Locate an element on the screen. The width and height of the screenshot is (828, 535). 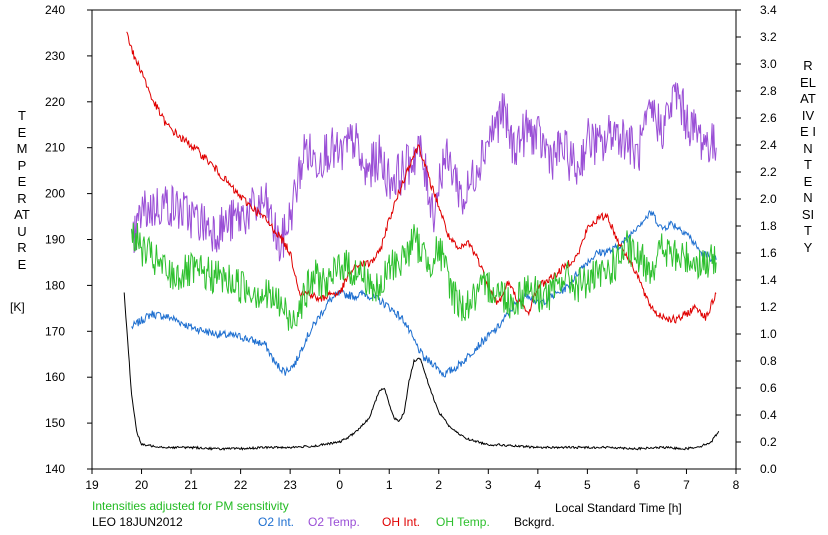
x-tick-label: 8 is located at coordinates (736, 485).